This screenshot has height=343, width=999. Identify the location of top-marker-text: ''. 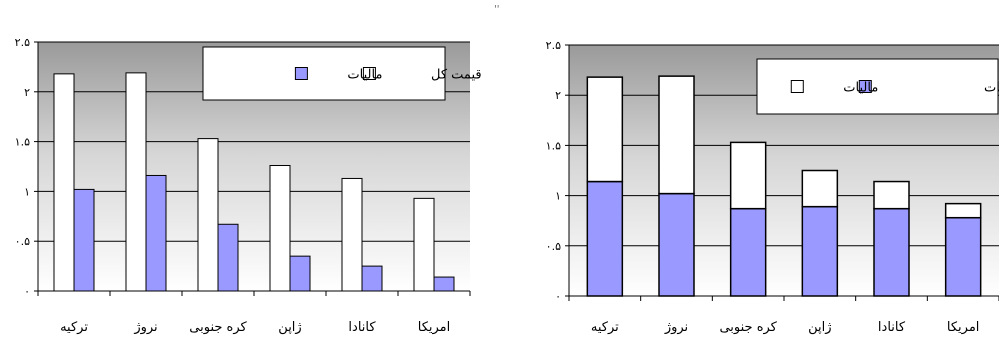
(497, 9).